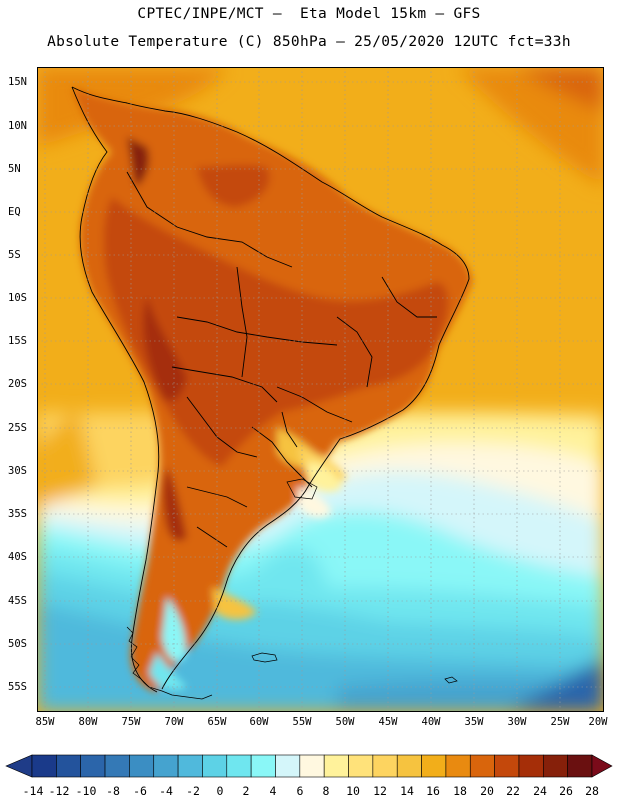  Describe the element at coordinates (566, 791) in the screenshot. I see `colorbar-label: 26` at that location.